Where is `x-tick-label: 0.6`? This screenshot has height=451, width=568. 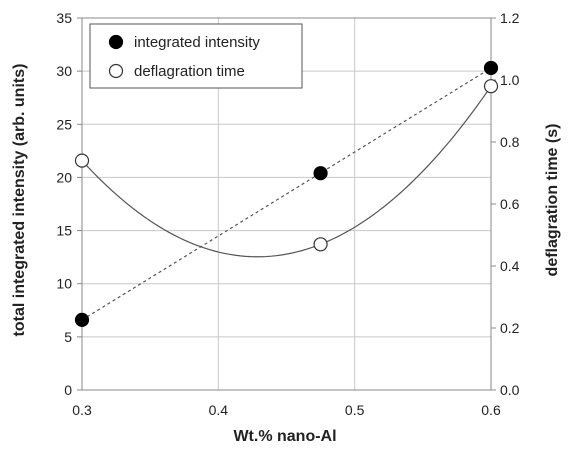
x-tick-label: 0.6 is located at coordinates (491, 410).